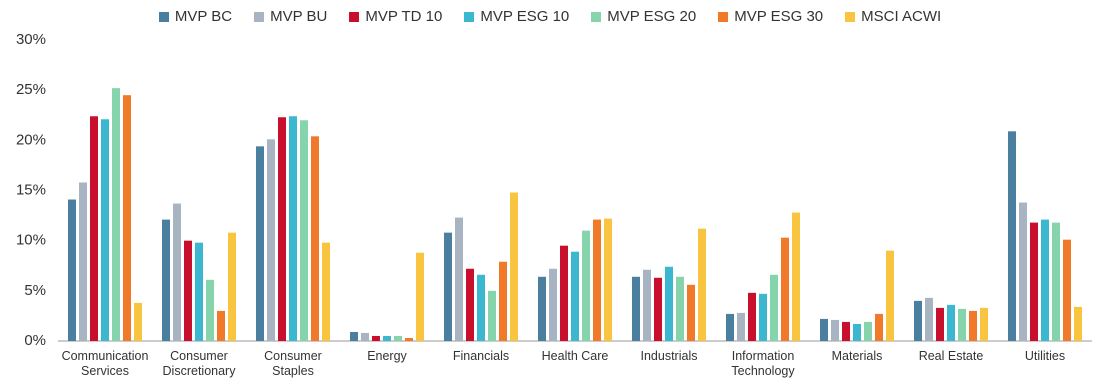  Describe the element at coordinates (31, 139) in the screenshot. I see `y-tick-label: 20%` at that location.